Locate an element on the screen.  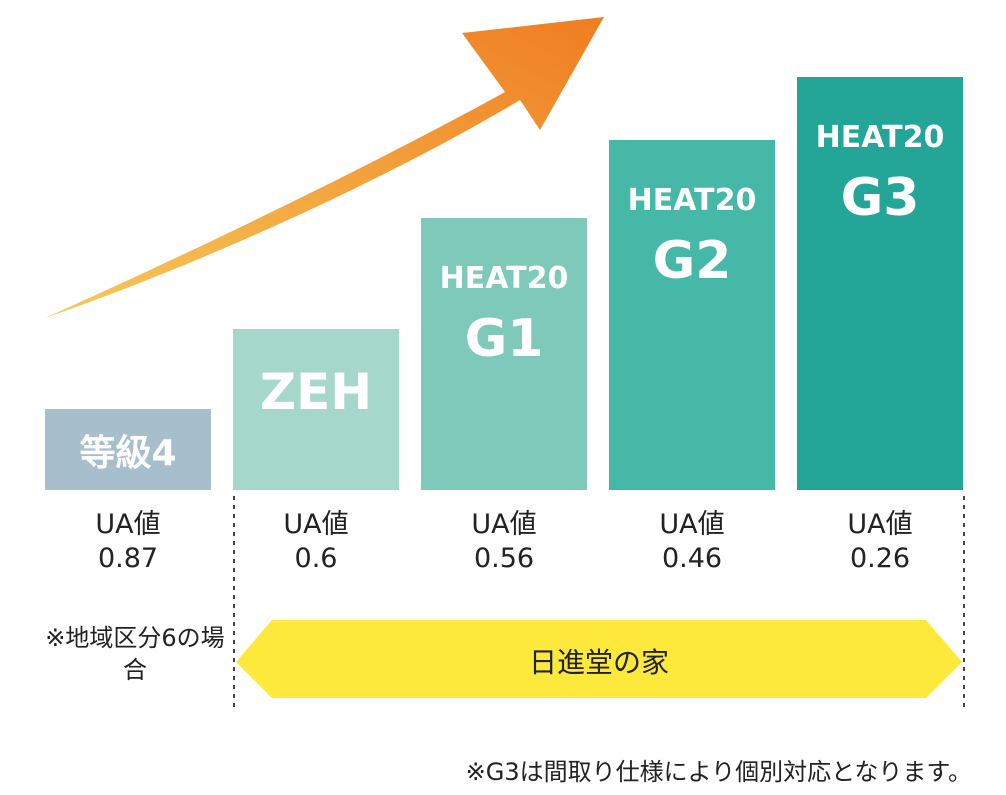
bar-5-label-line2: G3 is located at coordinates (880, 198).